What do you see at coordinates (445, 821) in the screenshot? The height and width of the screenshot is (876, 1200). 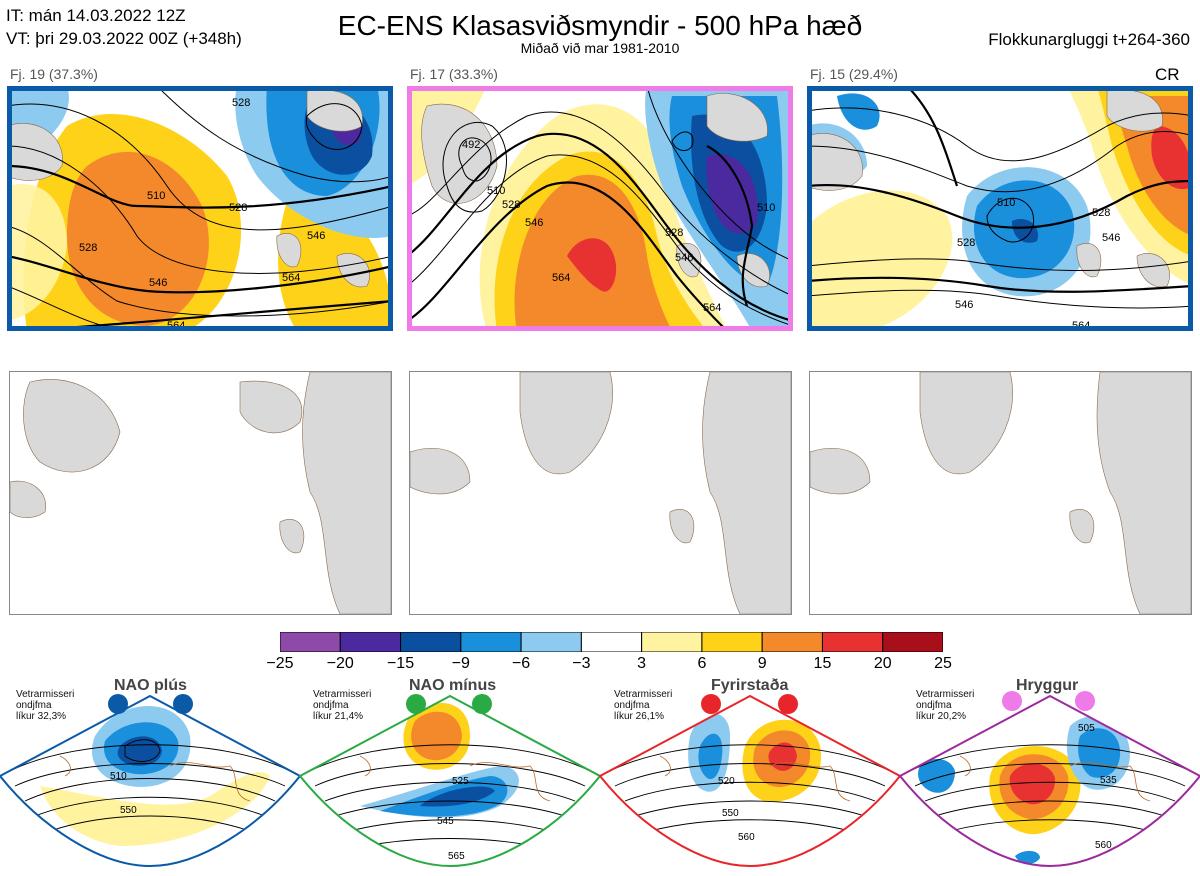 I see `regime-contour-label: 545` at bounding box center [445, 821].